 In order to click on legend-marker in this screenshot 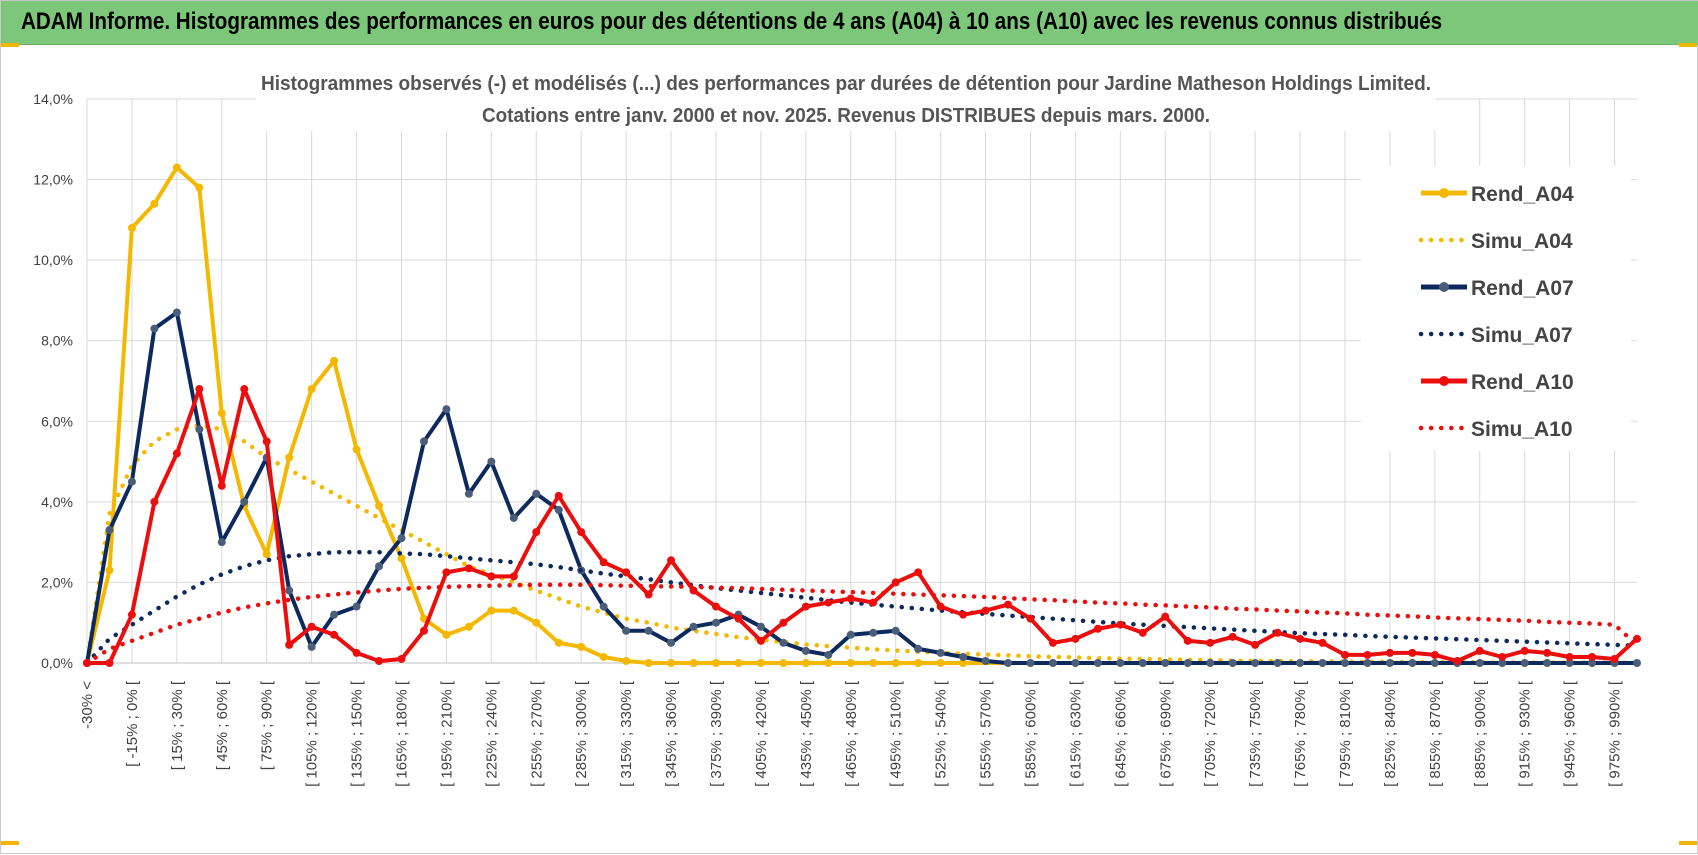, I will do `click(1444, 381)`.